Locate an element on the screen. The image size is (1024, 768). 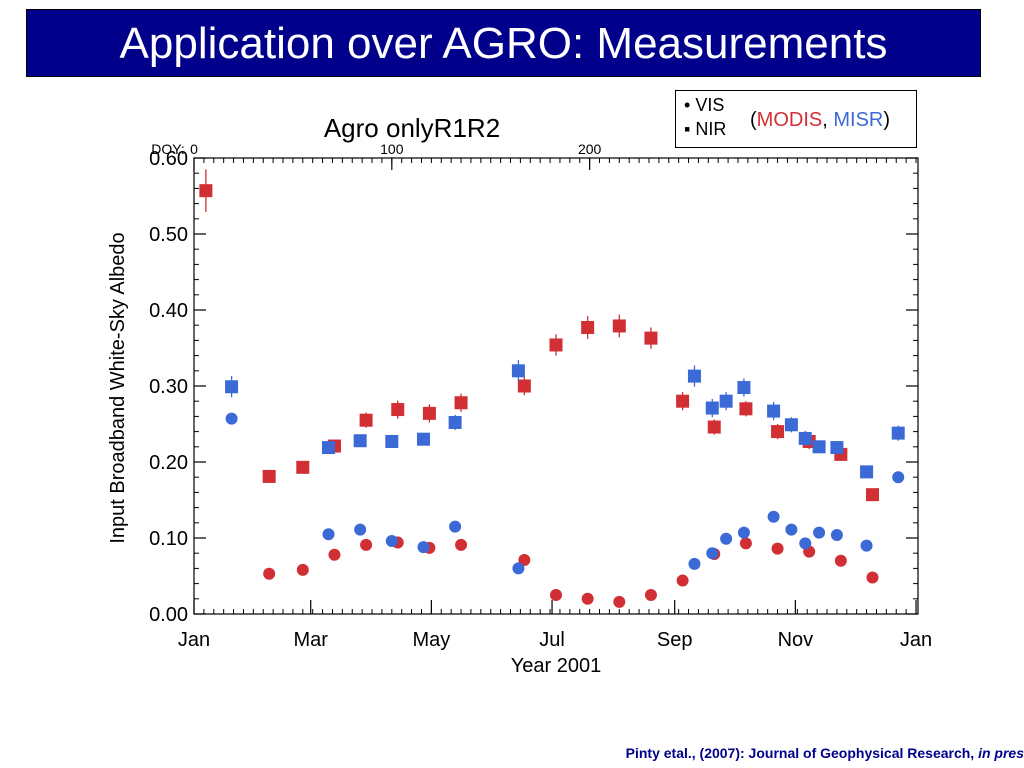
x-tick-label: Sep is located at coordinates (675, 640).